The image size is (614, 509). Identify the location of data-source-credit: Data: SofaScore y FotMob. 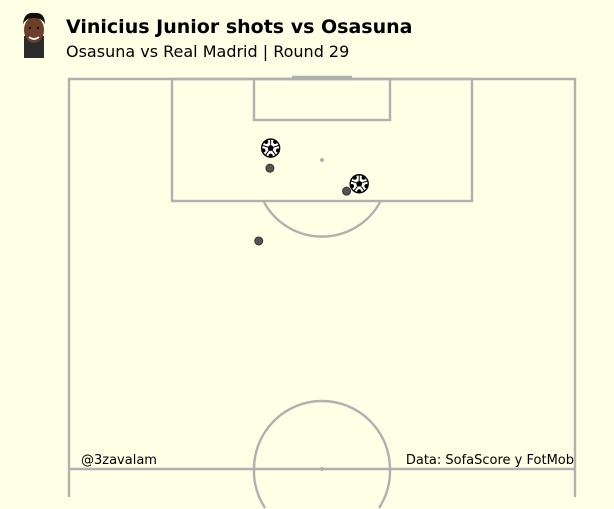
(489, 460).